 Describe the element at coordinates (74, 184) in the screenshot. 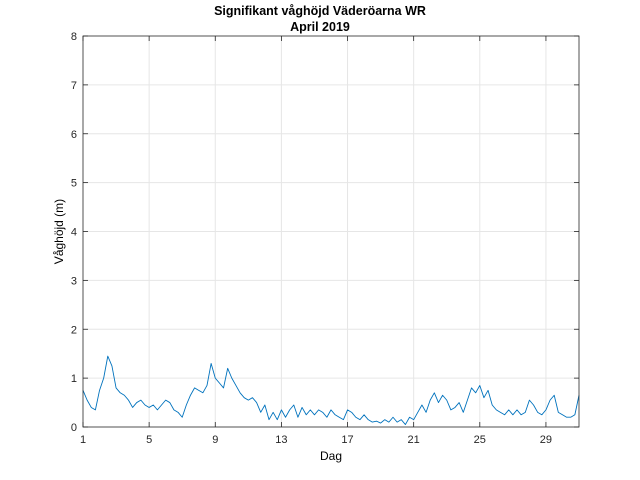

I see `y-tick-label: 5` at that location.